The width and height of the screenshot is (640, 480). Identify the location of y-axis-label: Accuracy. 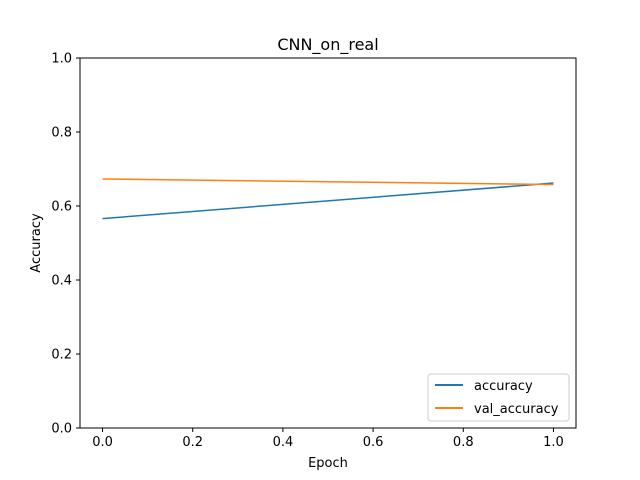
(36, 243).